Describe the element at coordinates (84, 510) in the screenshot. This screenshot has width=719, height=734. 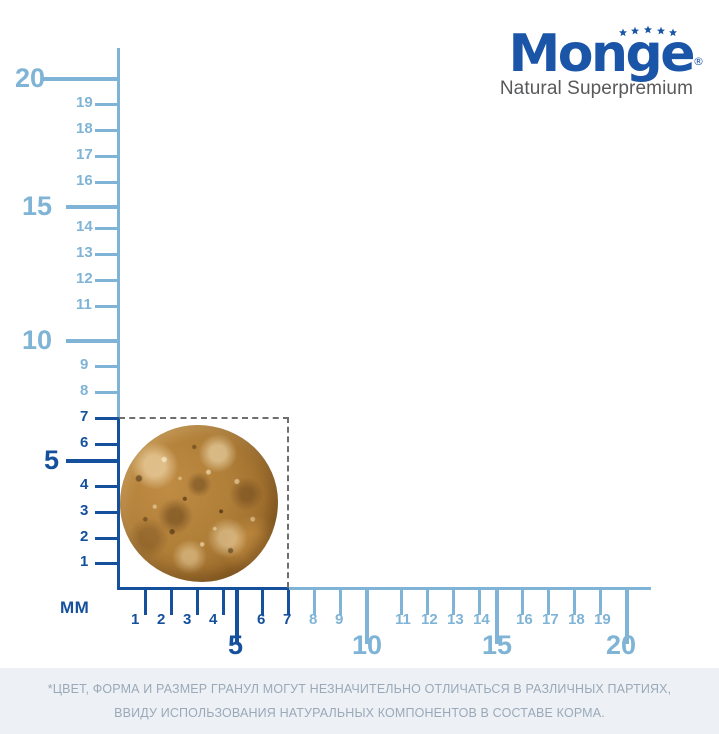
I see `vlabel-3: 3` at that location.